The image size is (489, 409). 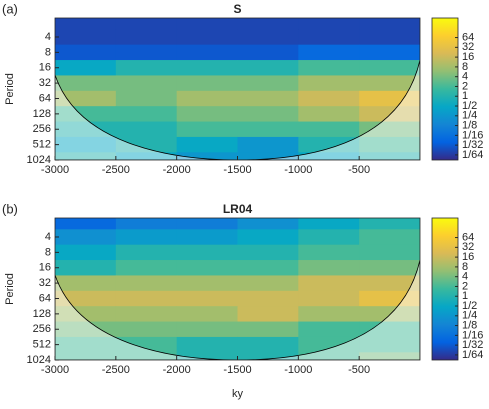 I want to click on x-tick-label: -500, so click(x=359, y=170).